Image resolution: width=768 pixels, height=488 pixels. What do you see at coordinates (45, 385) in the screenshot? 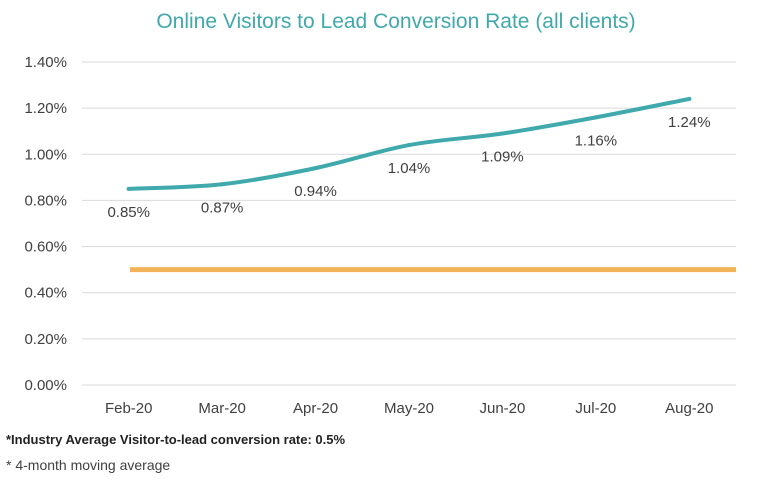
I see `y-tick-label: 0.00%` at bounding box center [45, 385].